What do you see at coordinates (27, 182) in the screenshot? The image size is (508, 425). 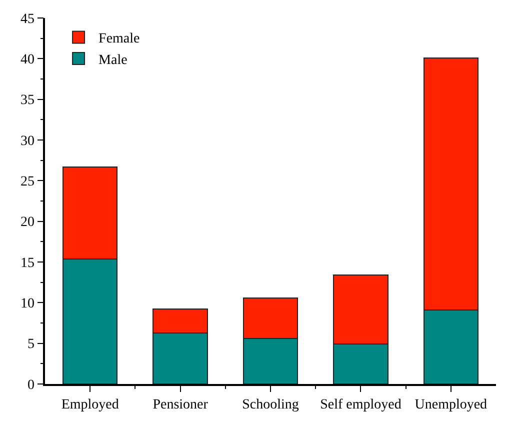 I see `y-tick-label: 25` at bounding box center [27, 182].